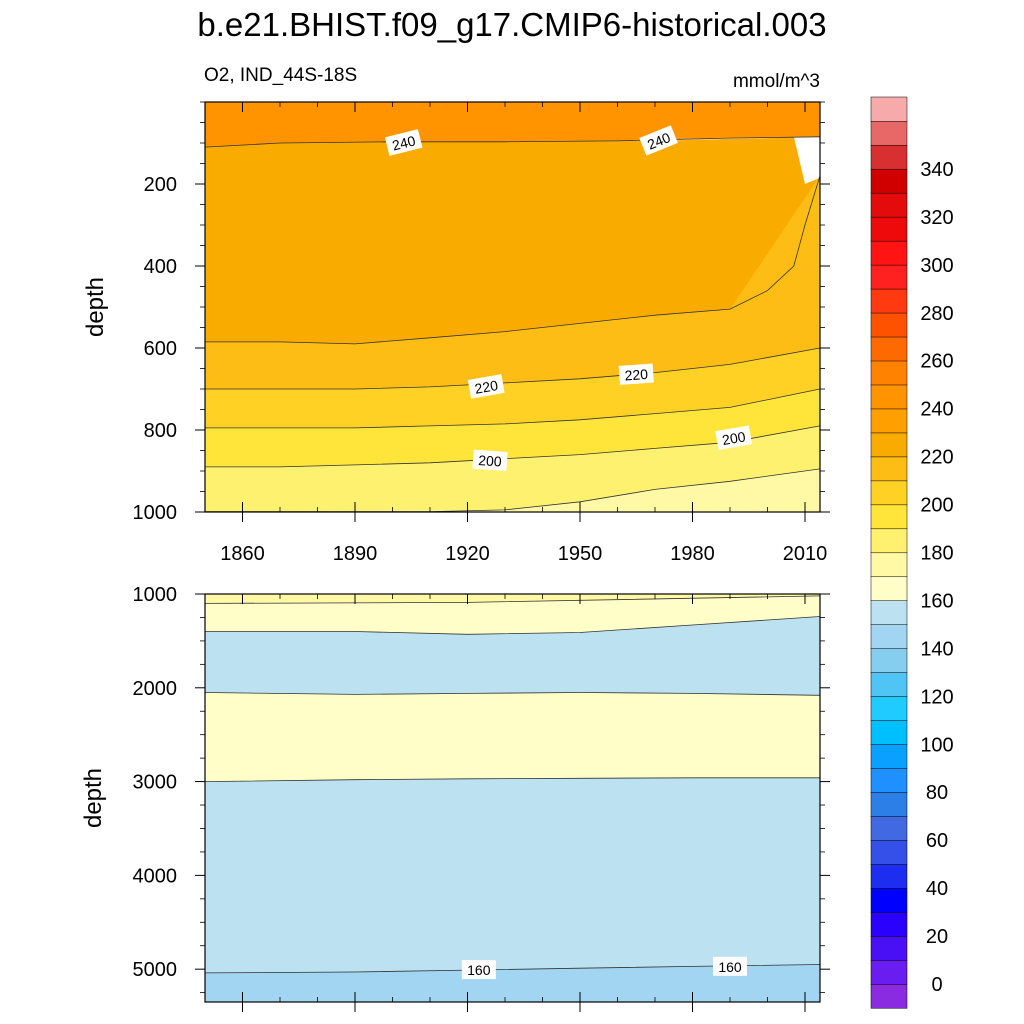  What do you see at coordinates (155, 876) in the screenshot?
I see `y-tick-label: 4000` at bounding box center [155, 876].